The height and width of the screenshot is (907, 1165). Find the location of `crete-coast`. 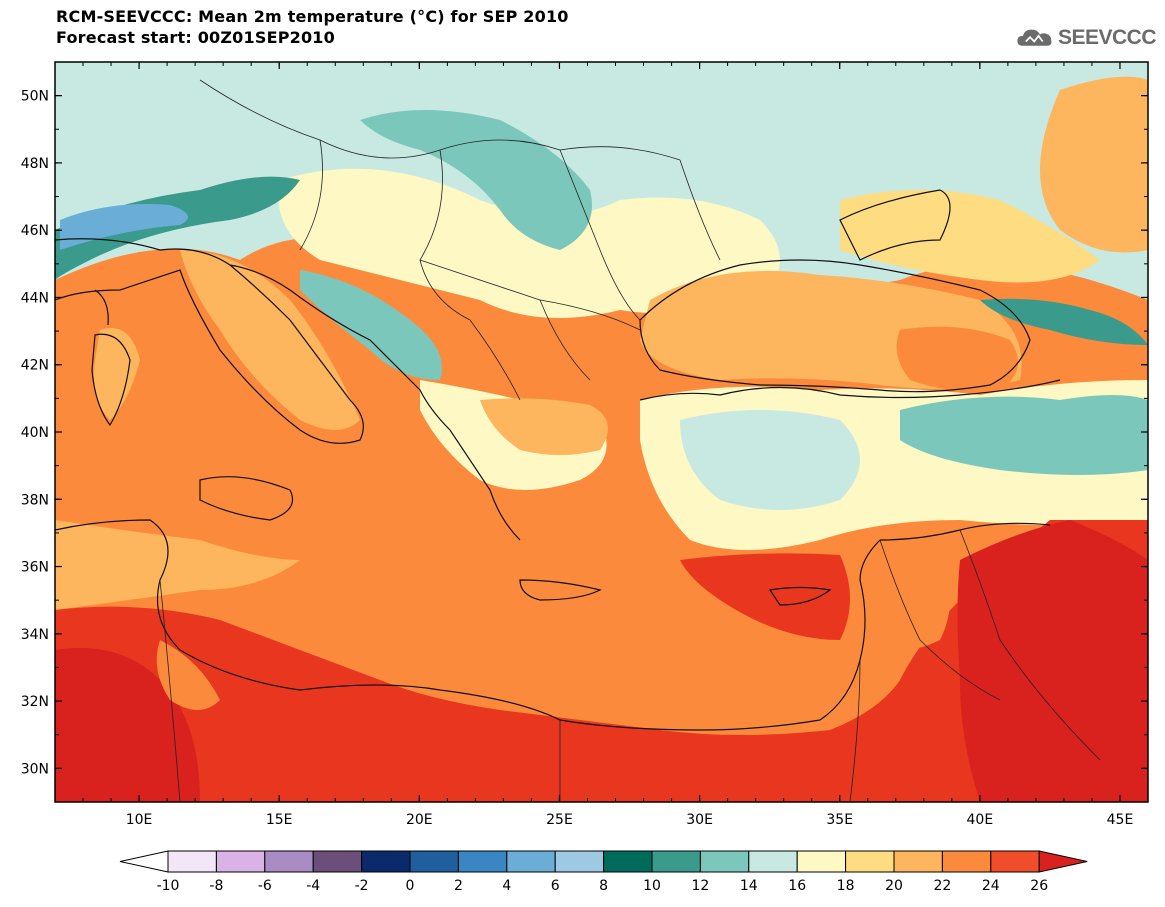

crete-coast is located at coordinates (560, 590).